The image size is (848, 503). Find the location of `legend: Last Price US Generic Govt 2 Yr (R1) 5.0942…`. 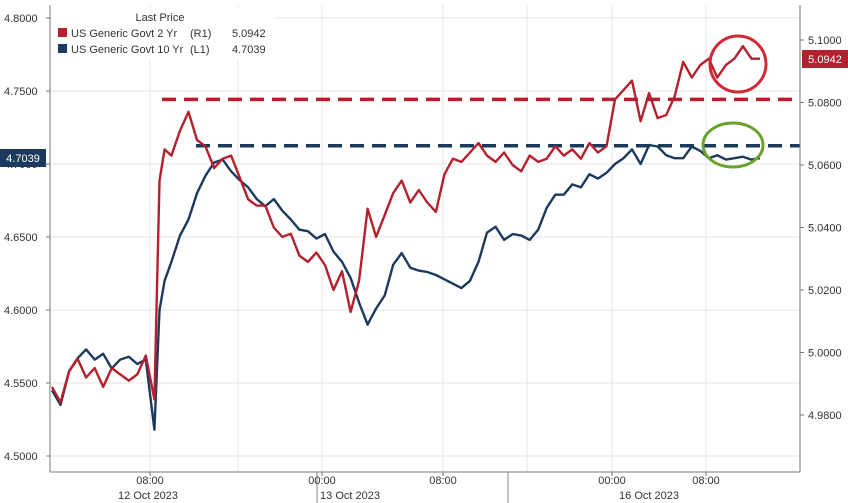

legend: Last Price US Generic Govt 2 Yr (R1) 5.0942… is located at coordinates (163, 33).